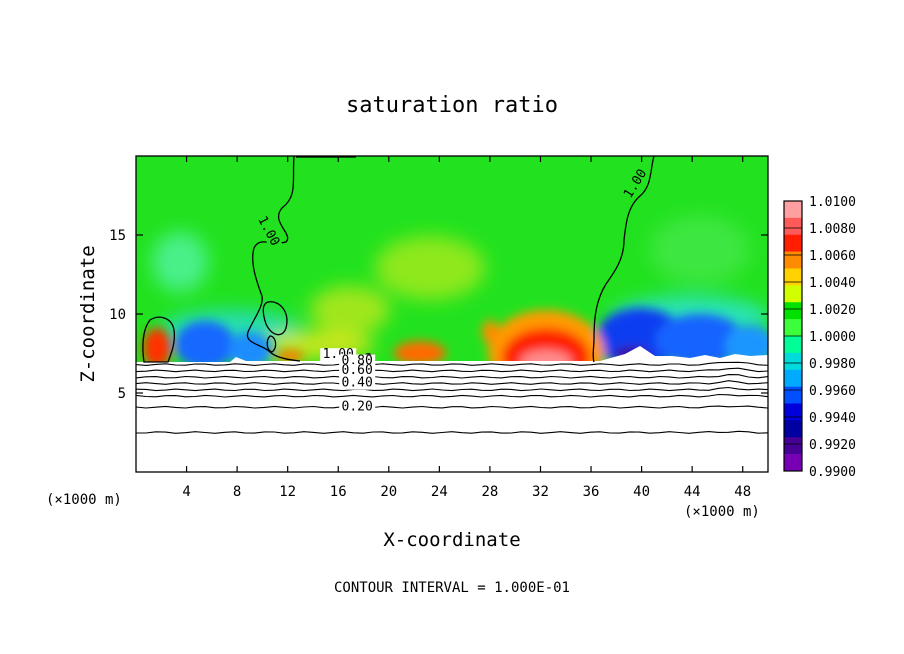 The width and height of the screenshot is (904, 654). I want to click on x-tick-label: 4, so click(186, 492).